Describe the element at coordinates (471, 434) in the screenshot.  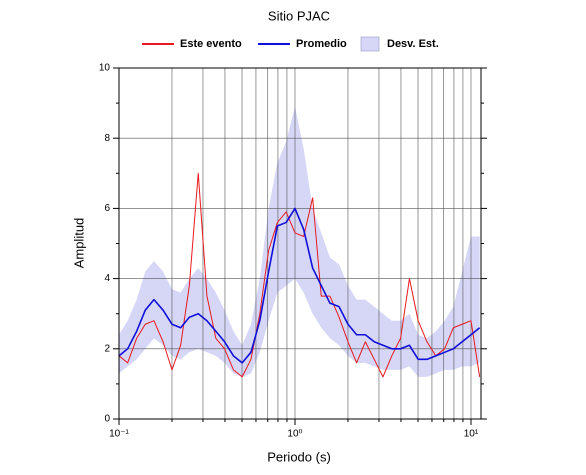
I see `x-tick-label: 10¹` at that location.